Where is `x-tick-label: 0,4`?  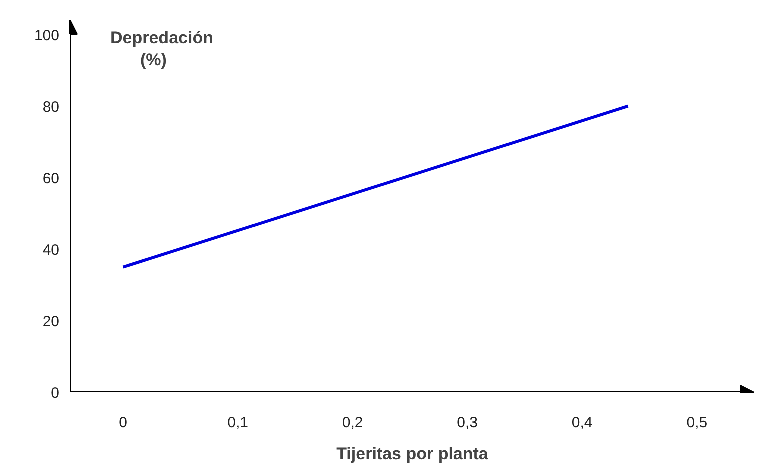
x-tick-label: 0,4 is located at coordinates (582, 423).